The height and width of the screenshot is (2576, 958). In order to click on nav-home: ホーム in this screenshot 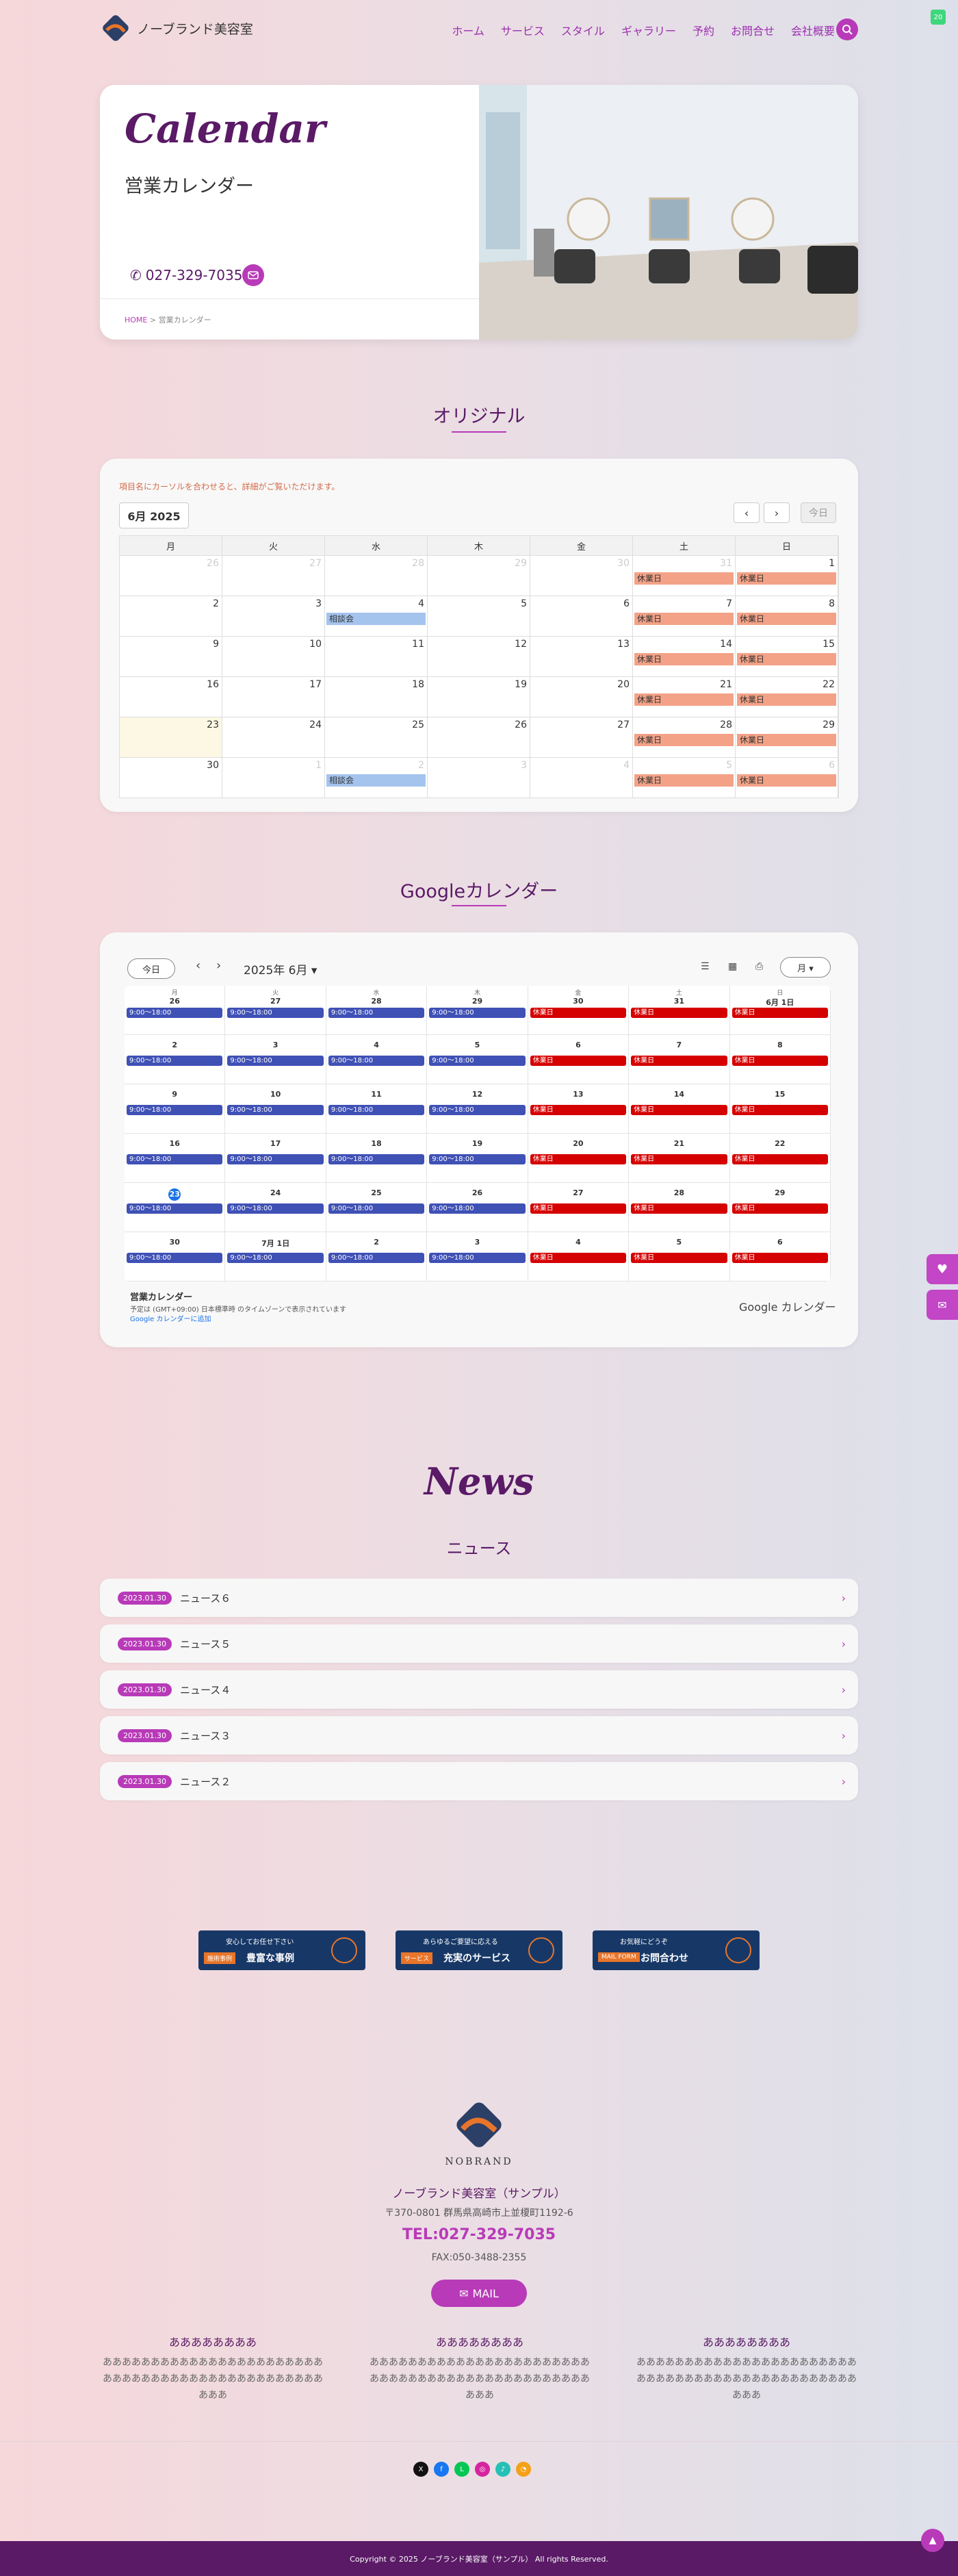, I will do `click(468, 31)`.